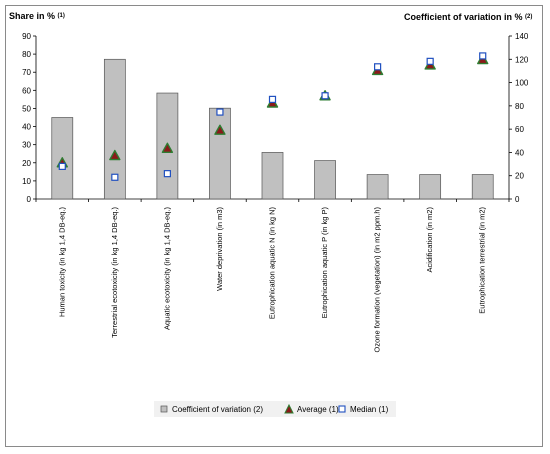  I want to click on left-axis-title-text: Share in %, so click(32, 16).